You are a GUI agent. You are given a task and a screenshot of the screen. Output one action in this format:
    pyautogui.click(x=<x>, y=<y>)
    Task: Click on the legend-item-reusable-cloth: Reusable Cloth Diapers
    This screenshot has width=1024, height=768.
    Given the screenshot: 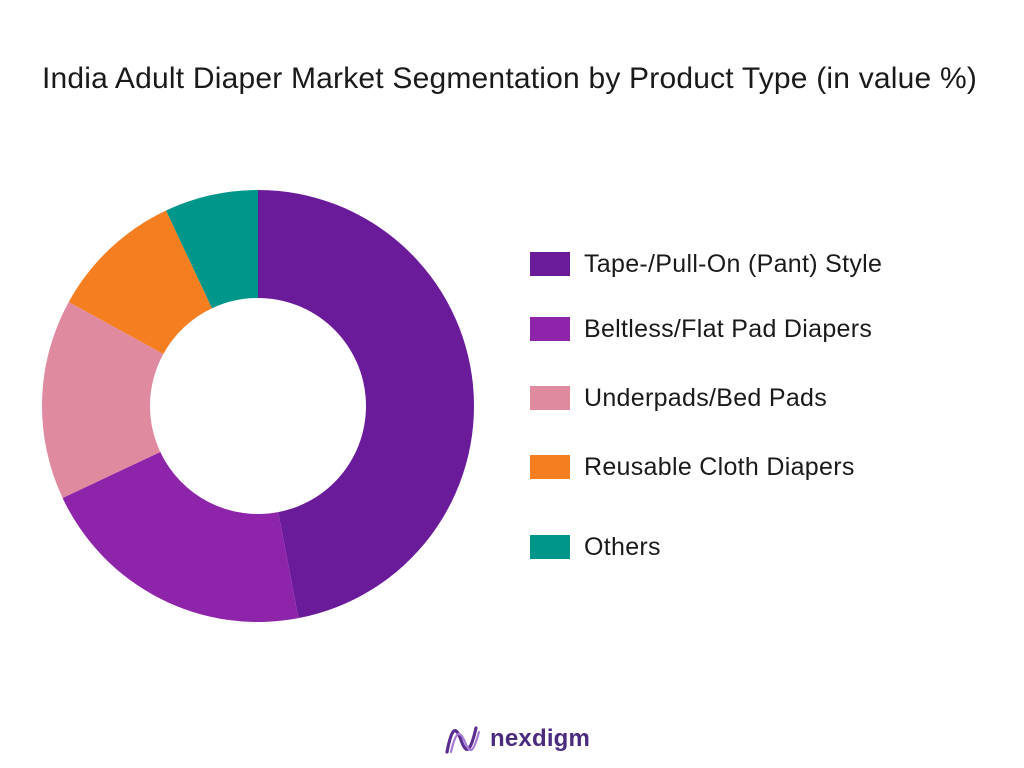 What is the action you would take?
    pyautogui.click(x=692, y=467)
    